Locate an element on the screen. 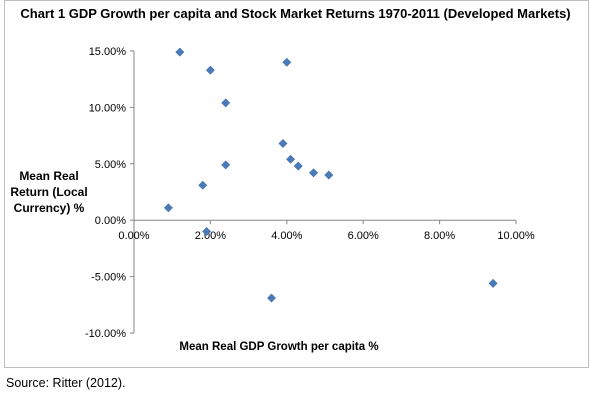 The width and height of the screenshot is (591, 400). y-axis-label-line-2: Return (Local is located at coordinates (49, 192).